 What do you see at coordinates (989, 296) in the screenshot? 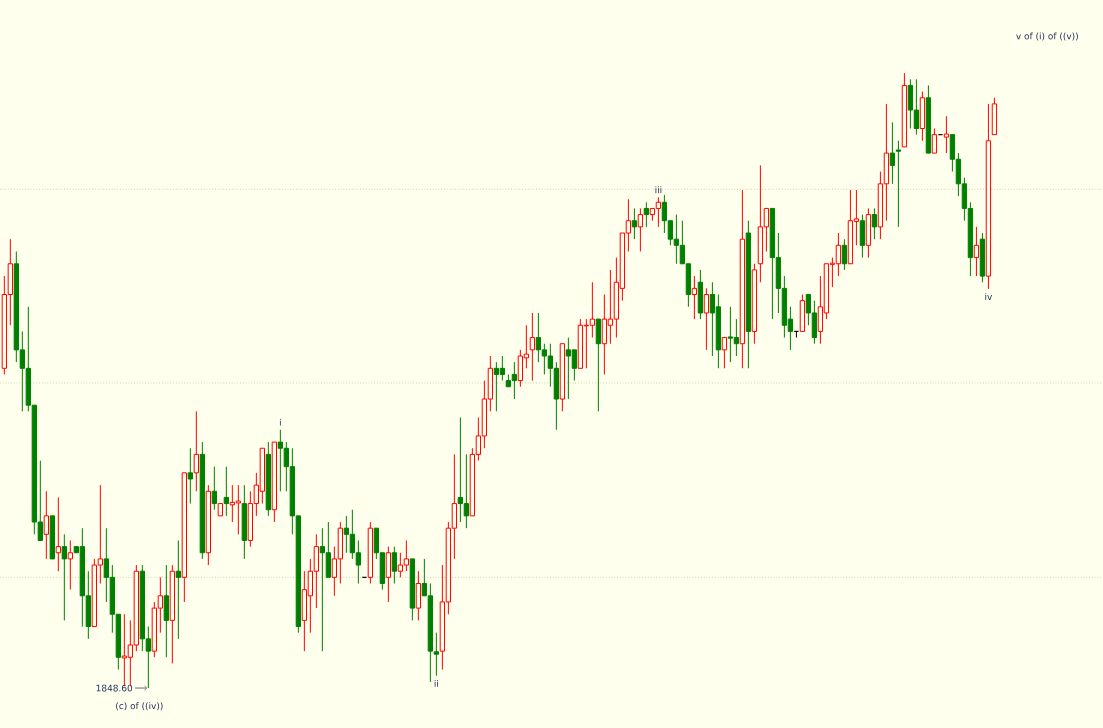
I see `annotation: iv` at bounding box center [989, 296].